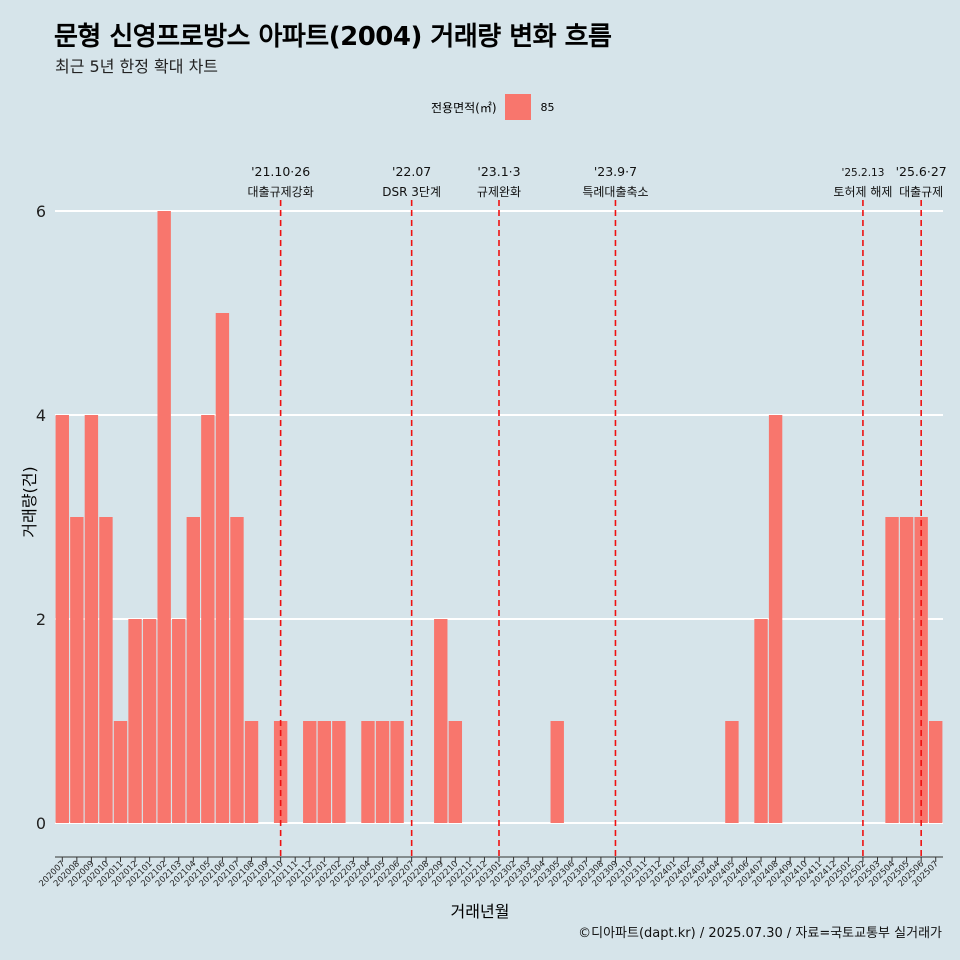 Image resolution: width=960 pixels, height=960 pixels. I want to click on legend: 전용면적(㎡) 85, so click(493, 107).